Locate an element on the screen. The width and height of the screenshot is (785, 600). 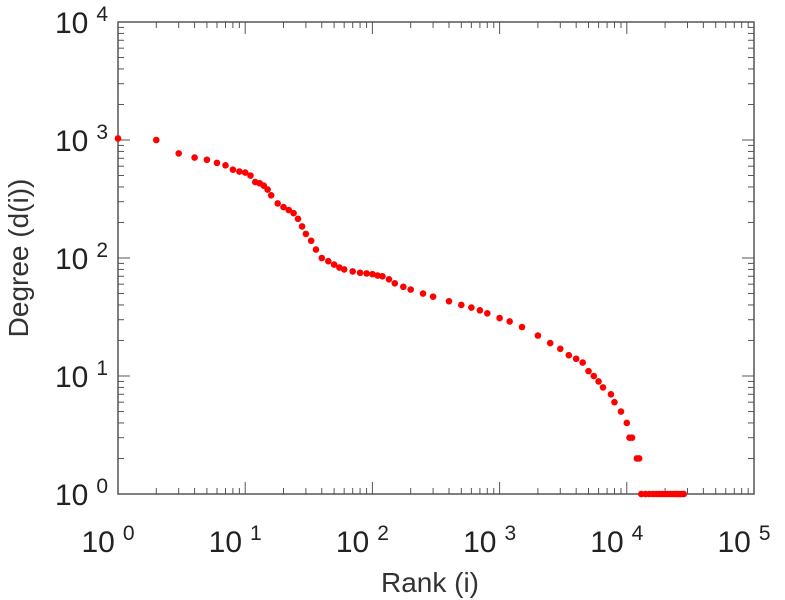
x-tick-label: 10 1 is located at coordinates (235, 540).